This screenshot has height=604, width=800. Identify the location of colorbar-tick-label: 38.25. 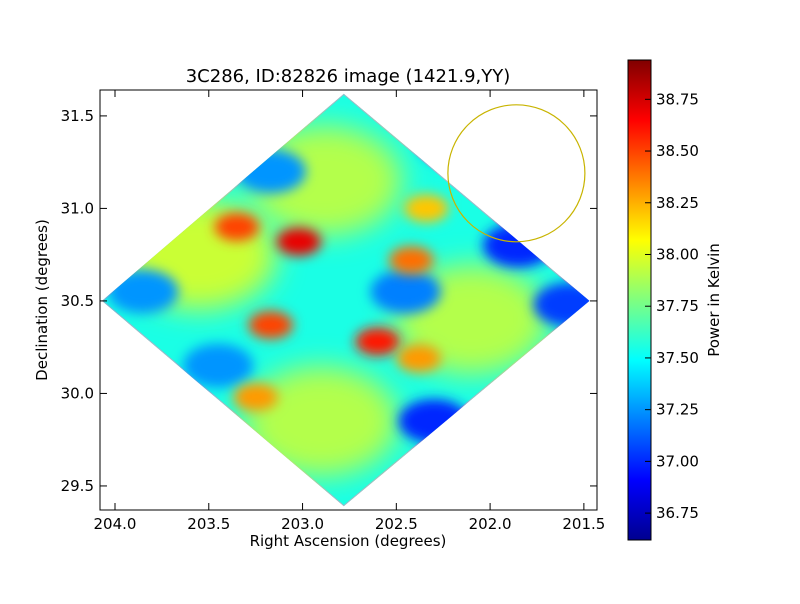
(677, 203).